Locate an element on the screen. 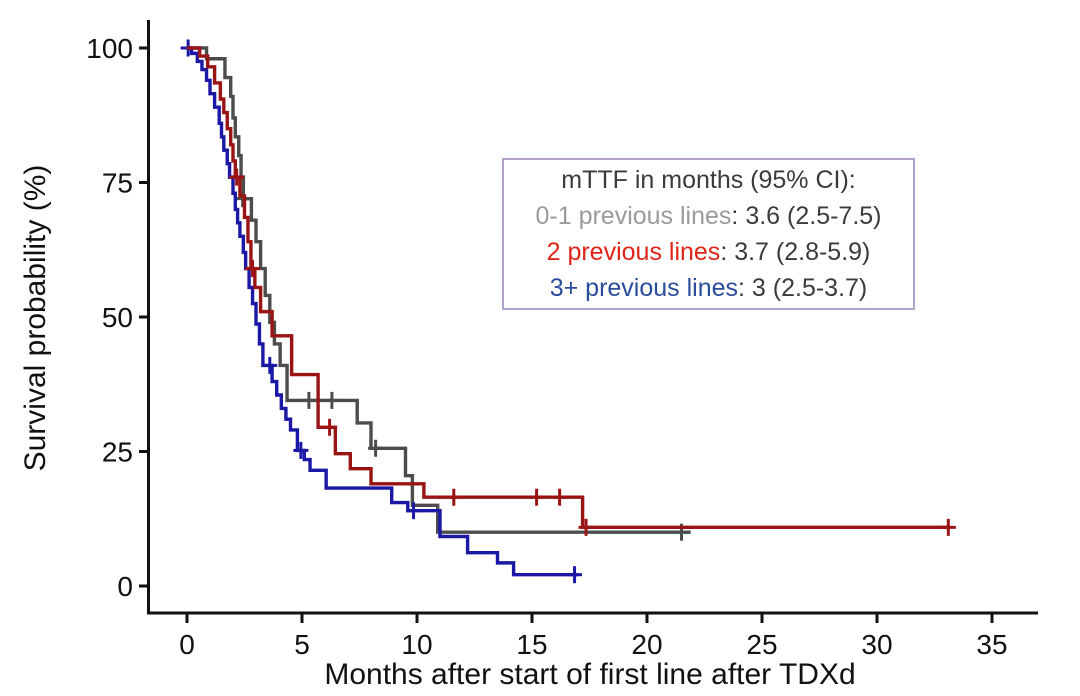 The width and height of the screenshot is (1080, 696). legend-entry: 2 previous lines: 3.7 (2.8-5.9) is located at coordinates (709, 252).